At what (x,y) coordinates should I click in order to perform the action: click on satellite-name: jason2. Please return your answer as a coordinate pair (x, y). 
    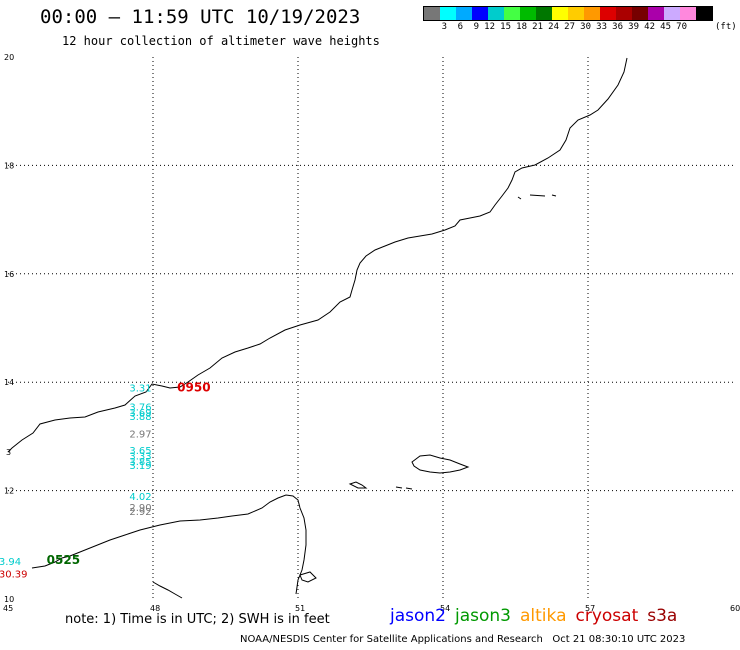
    Looking at the image, I should click on (418, 616).